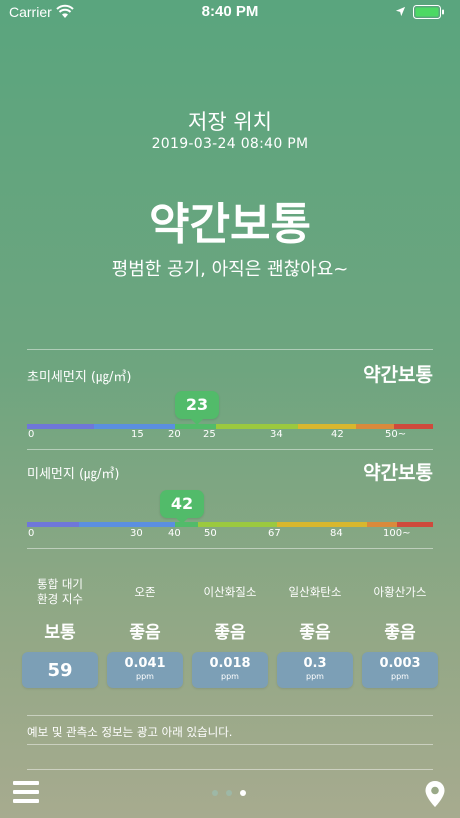  Describe the element at coordinates (398, 473) in the screenshot. I see `pm10-status: 약간보통` at that location.